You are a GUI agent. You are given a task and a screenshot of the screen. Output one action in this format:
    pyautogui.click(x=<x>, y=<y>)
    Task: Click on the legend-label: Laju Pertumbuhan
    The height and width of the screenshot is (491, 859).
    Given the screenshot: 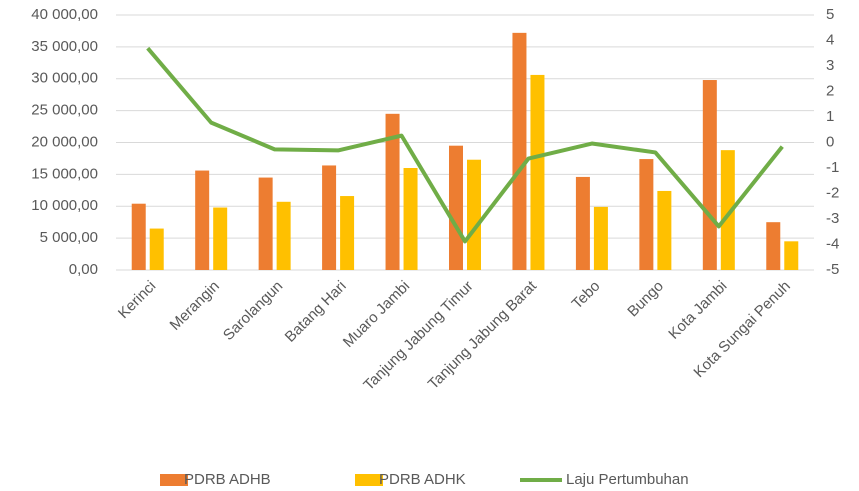 What is the action you would take?
    pyautogui.click(x=627, y=479)
    